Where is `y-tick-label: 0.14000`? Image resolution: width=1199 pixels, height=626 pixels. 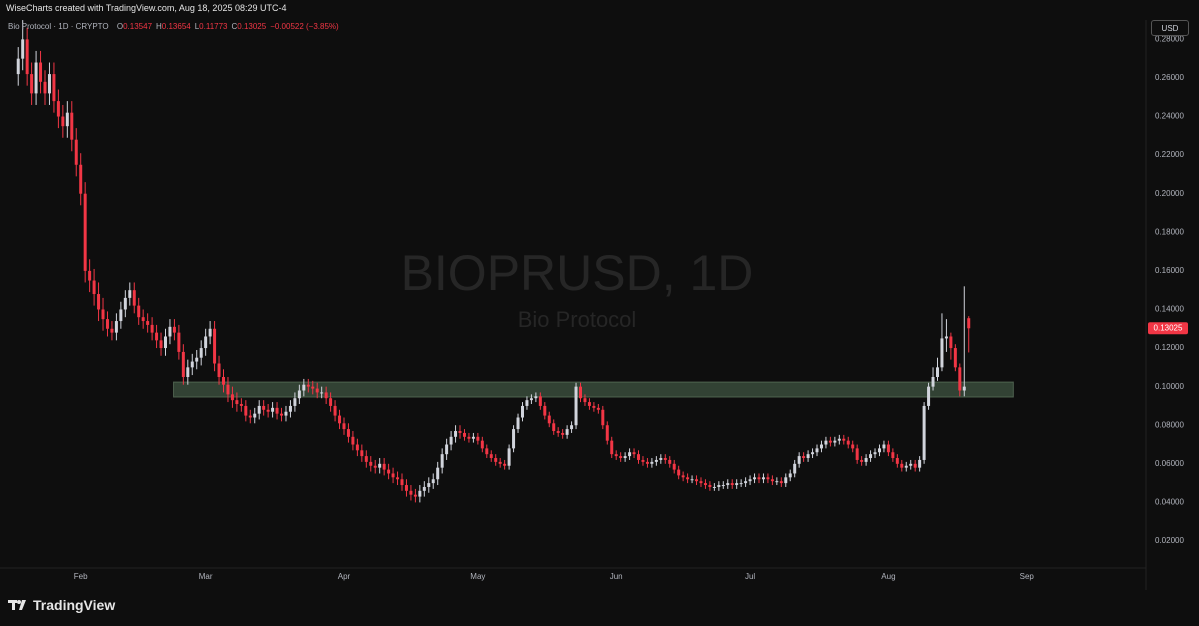 y-tick-label: 0.14000 is located at coordinates (1169, 309).